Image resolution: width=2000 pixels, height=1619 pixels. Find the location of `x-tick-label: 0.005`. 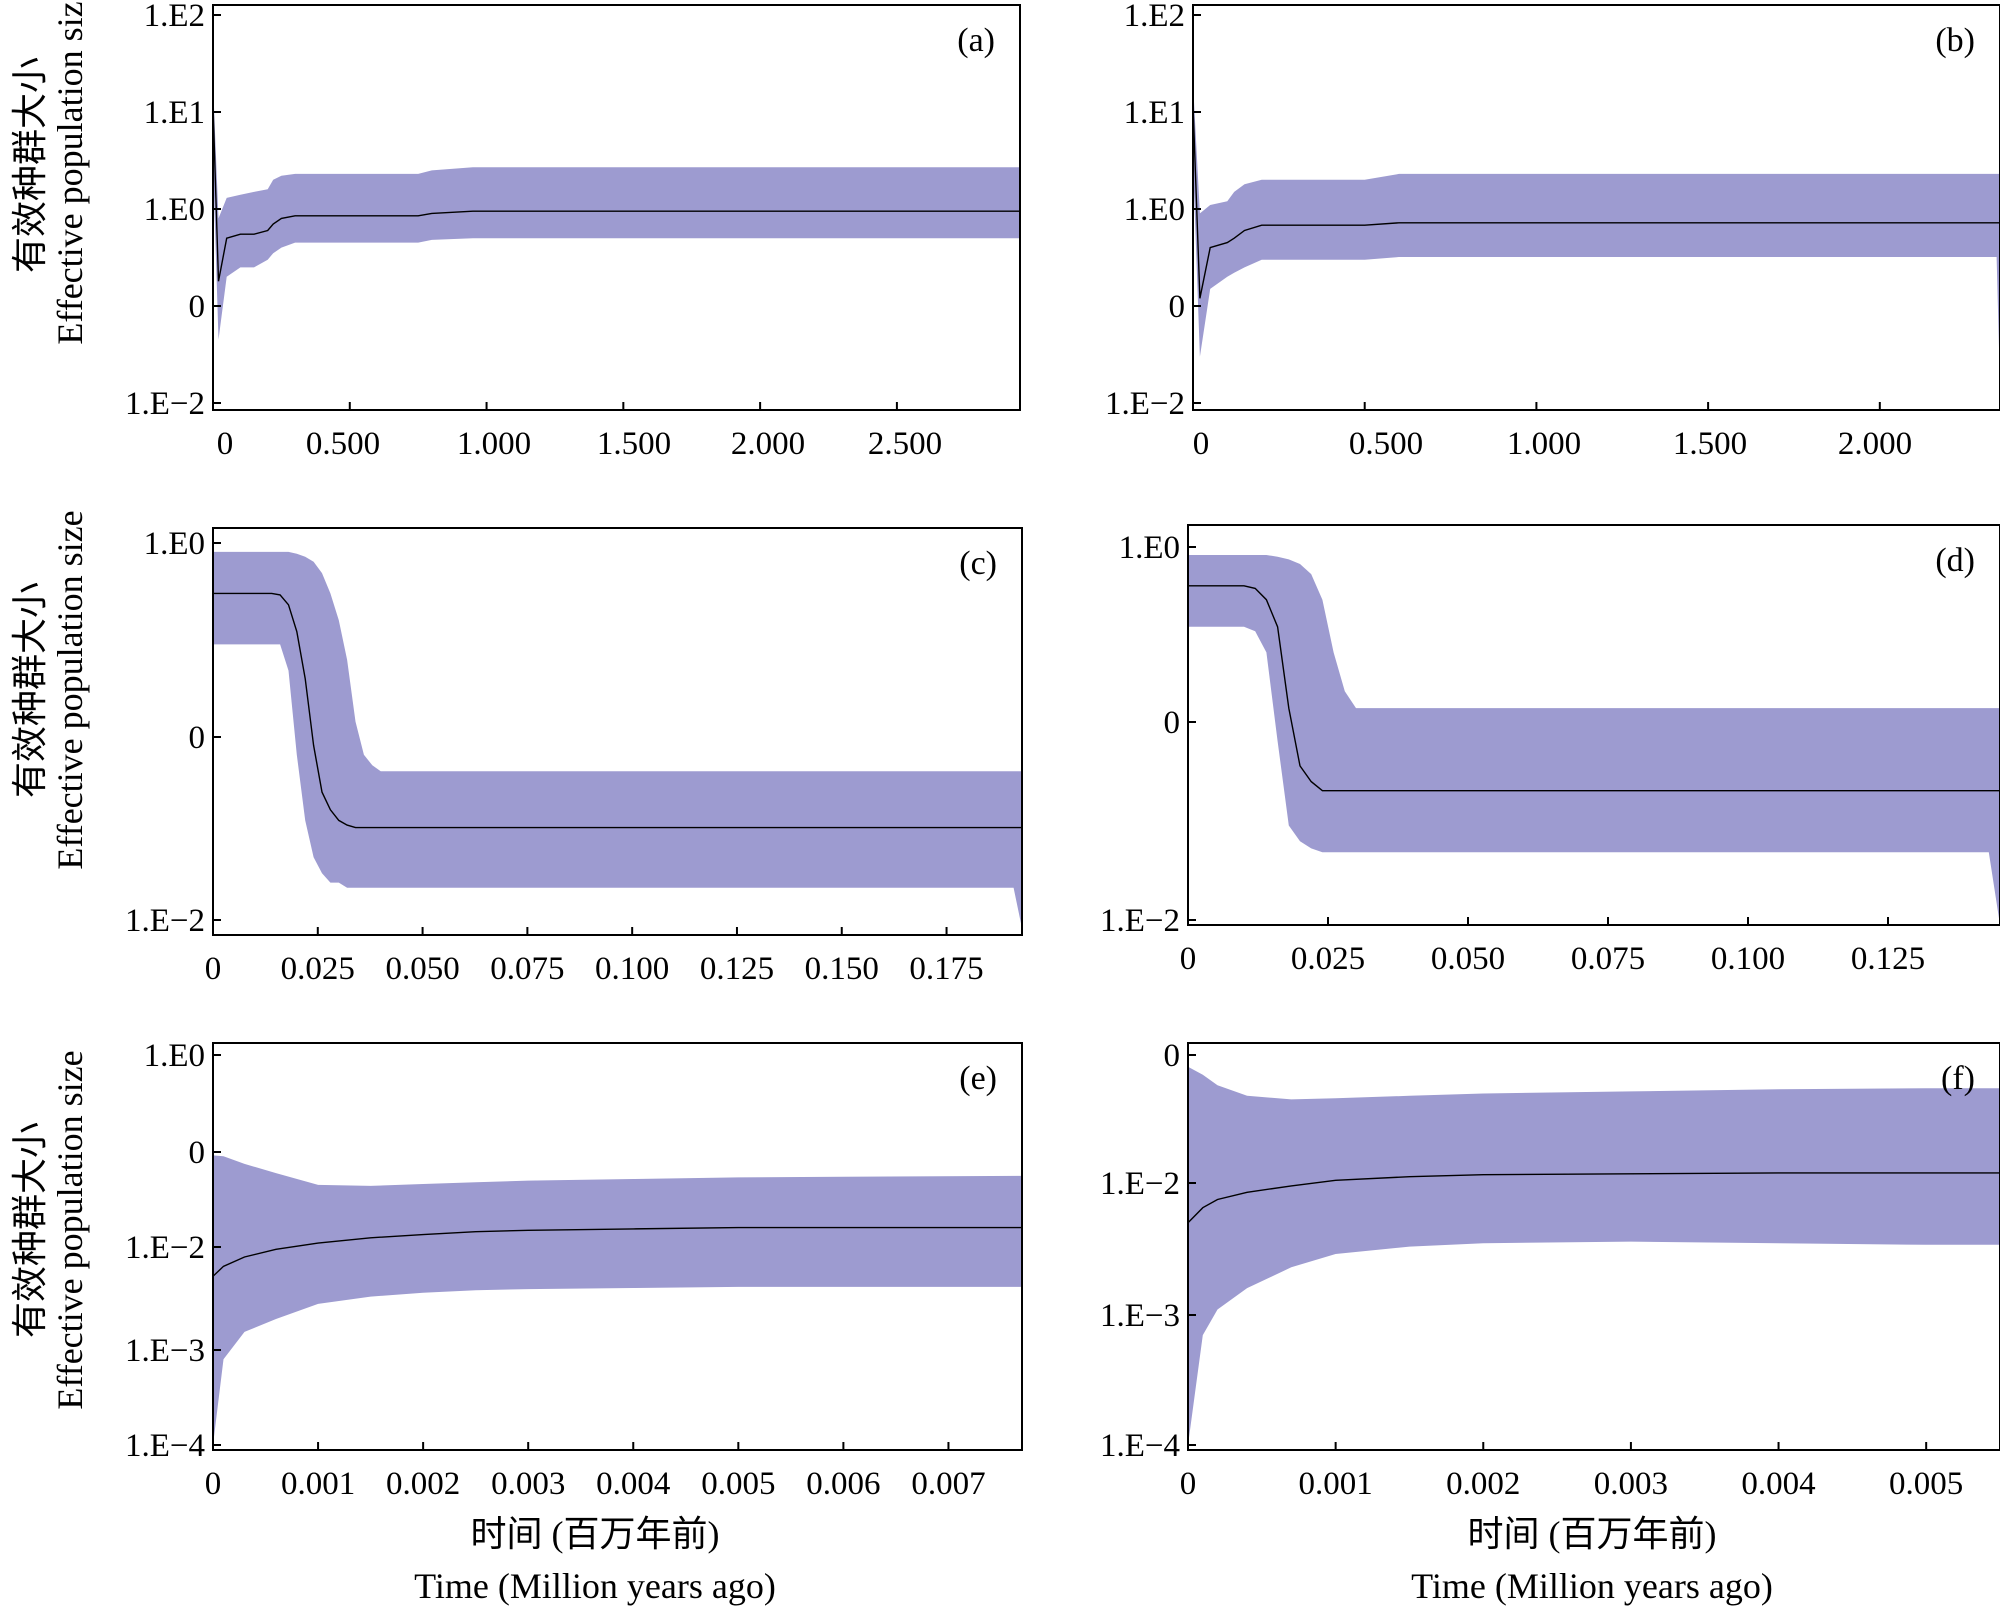

x-tick-label: 0.005 is located at coordinates (1926, 1484).